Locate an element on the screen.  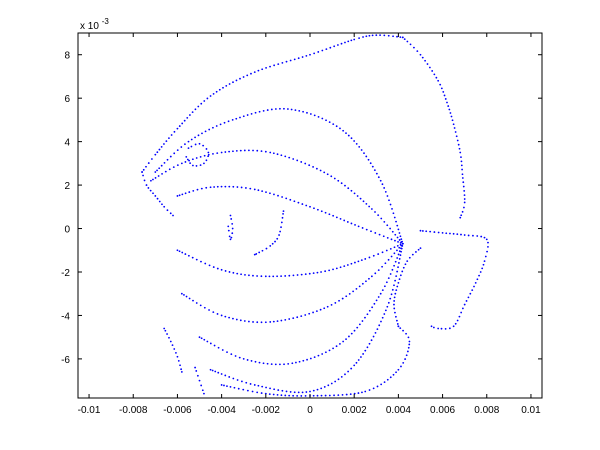
x-tick-label: 0.006 is located at coordinates (442, 410).